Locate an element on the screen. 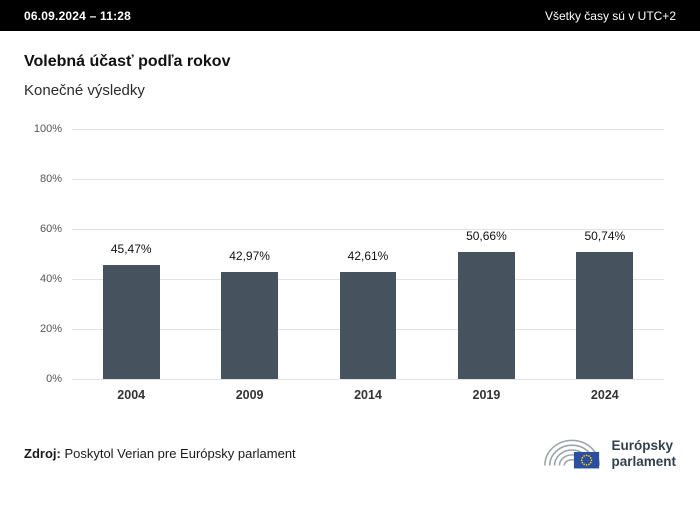 The width and height of the screenshot is (700, 505). logo-text: Európsky parlament is located at coordinates (643, 454).